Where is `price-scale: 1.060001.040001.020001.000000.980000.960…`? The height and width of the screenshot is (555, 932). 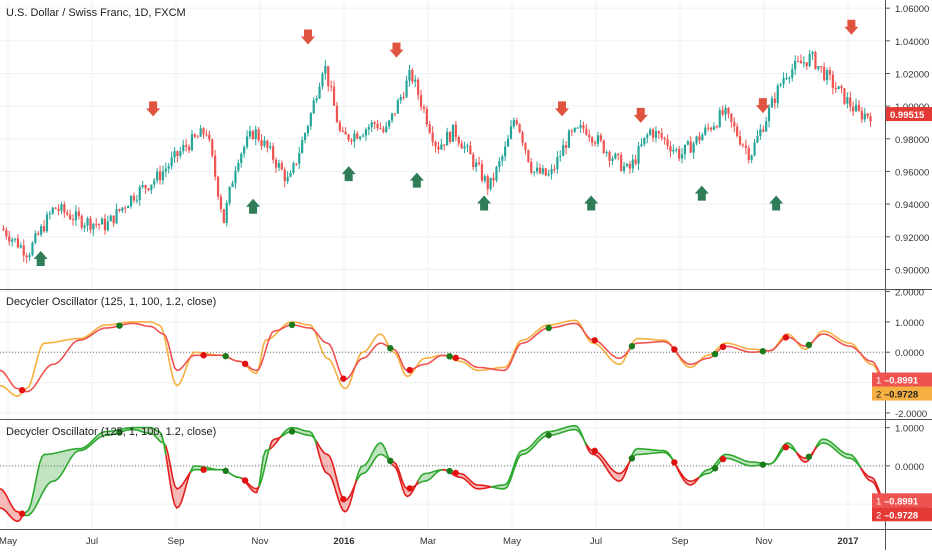 price-scale: 1.060001.040001.020001.000000.980000.960… is located at coordinates (907, 257).